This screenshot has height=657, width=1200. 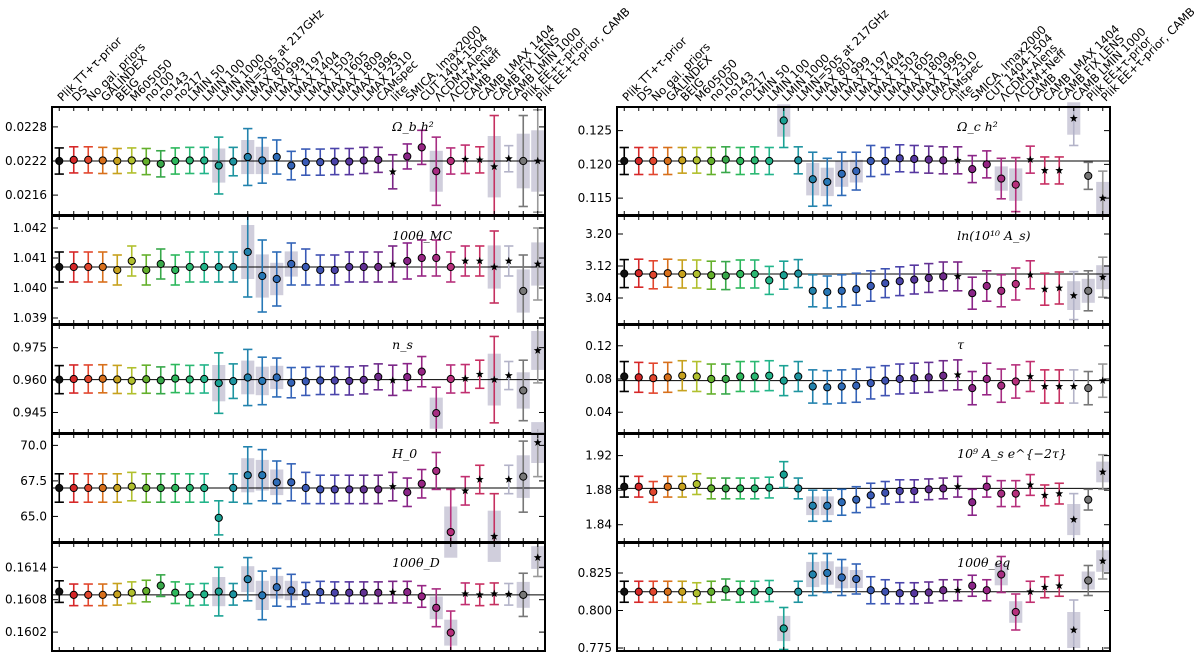 What do you see at coordinates (994, 235) in the screenshot?
I see `parameter-label: ln(10¹⁰ A_s)` at bounding box center [994, 235].